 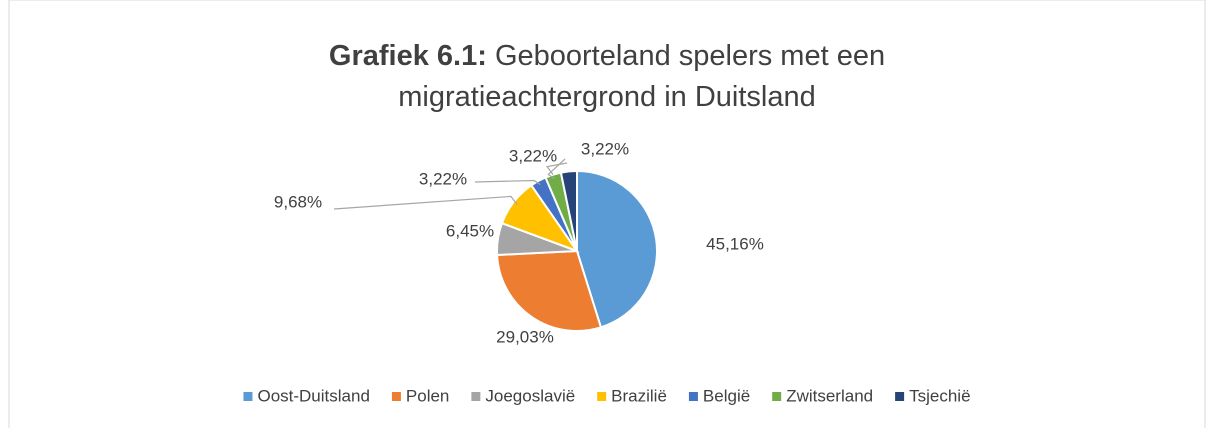 I want to click on legend-label: Brazilië, so click(x=639, y=395).